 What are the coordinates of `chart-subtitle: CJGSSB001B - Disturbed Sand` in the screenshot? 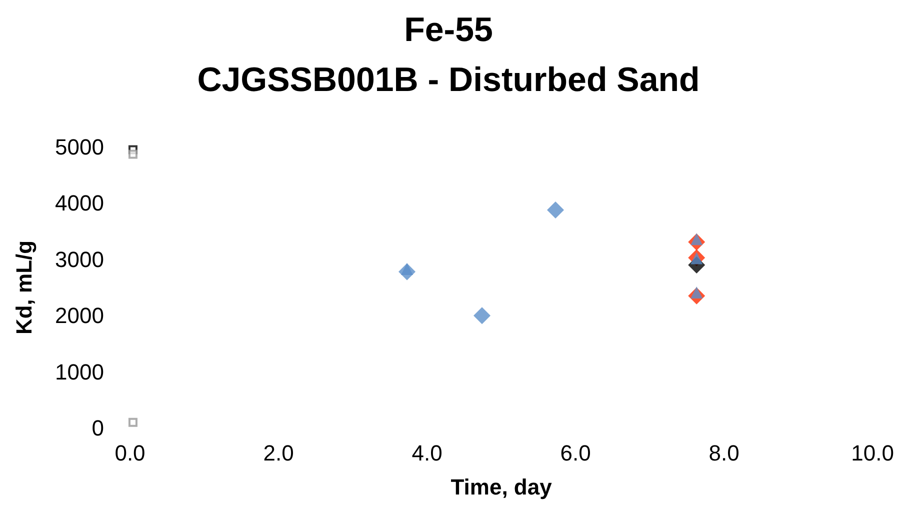 It's located at (448, 80).